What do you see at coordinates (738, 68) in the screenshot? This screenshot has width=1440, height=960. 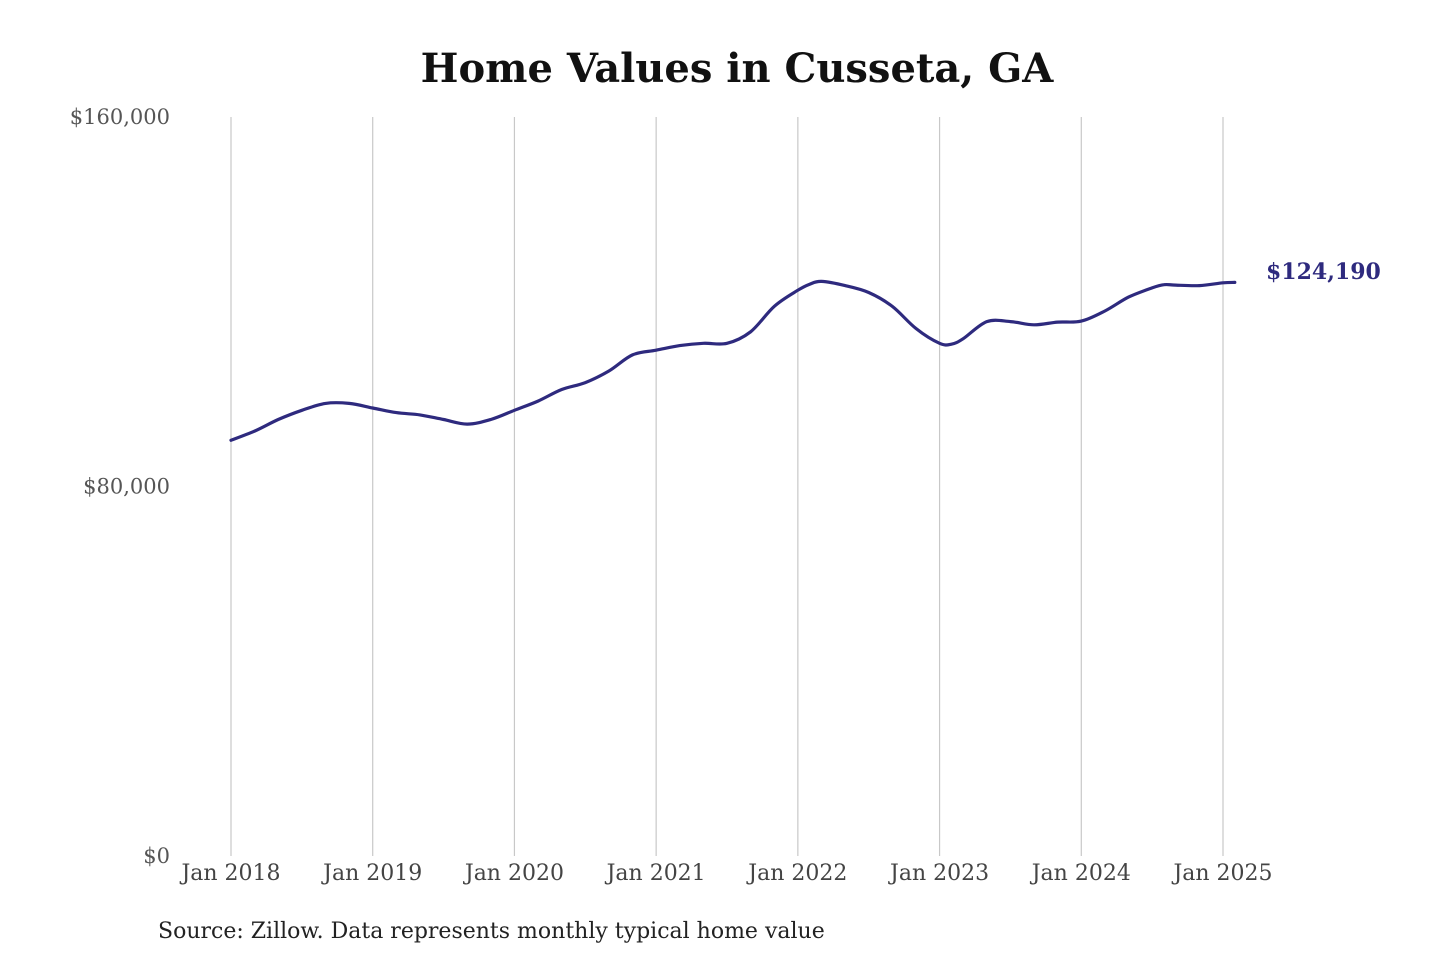 I see `chart-title: Home Values in Cusseta, GA` at bounding box center [738, 68].